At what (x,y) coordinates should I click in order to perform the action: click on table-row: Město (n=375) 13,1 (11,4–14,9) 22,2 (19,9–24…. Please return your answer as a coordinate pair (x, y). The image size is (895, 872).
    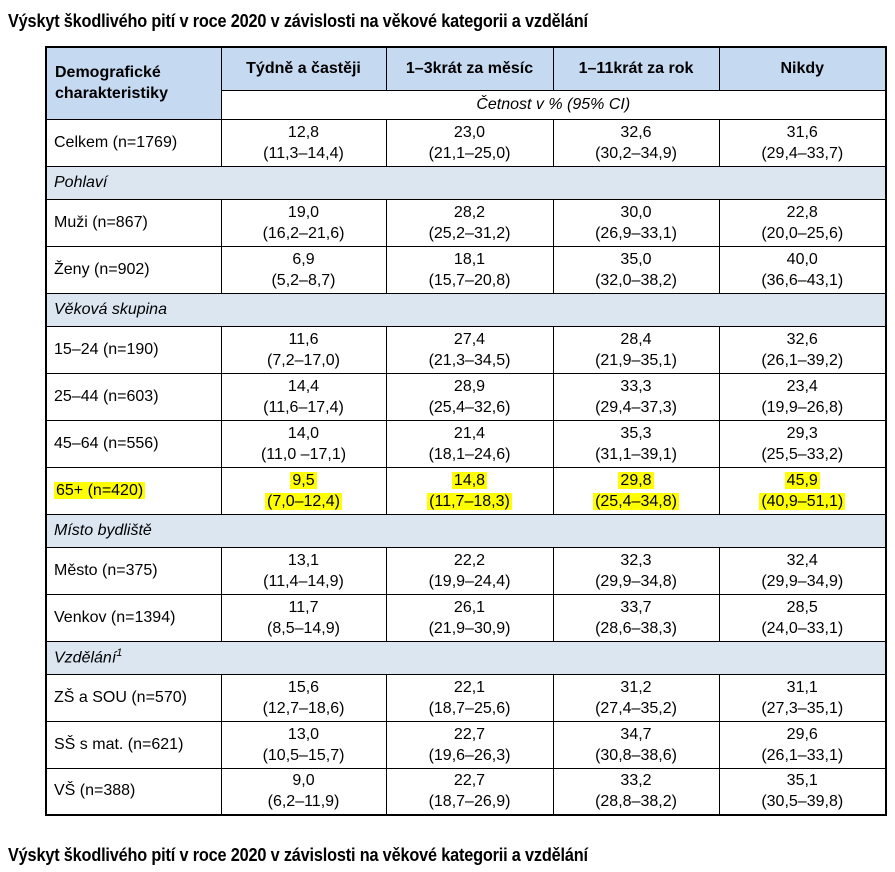
    Looking at the image, I should click on (466, 570).